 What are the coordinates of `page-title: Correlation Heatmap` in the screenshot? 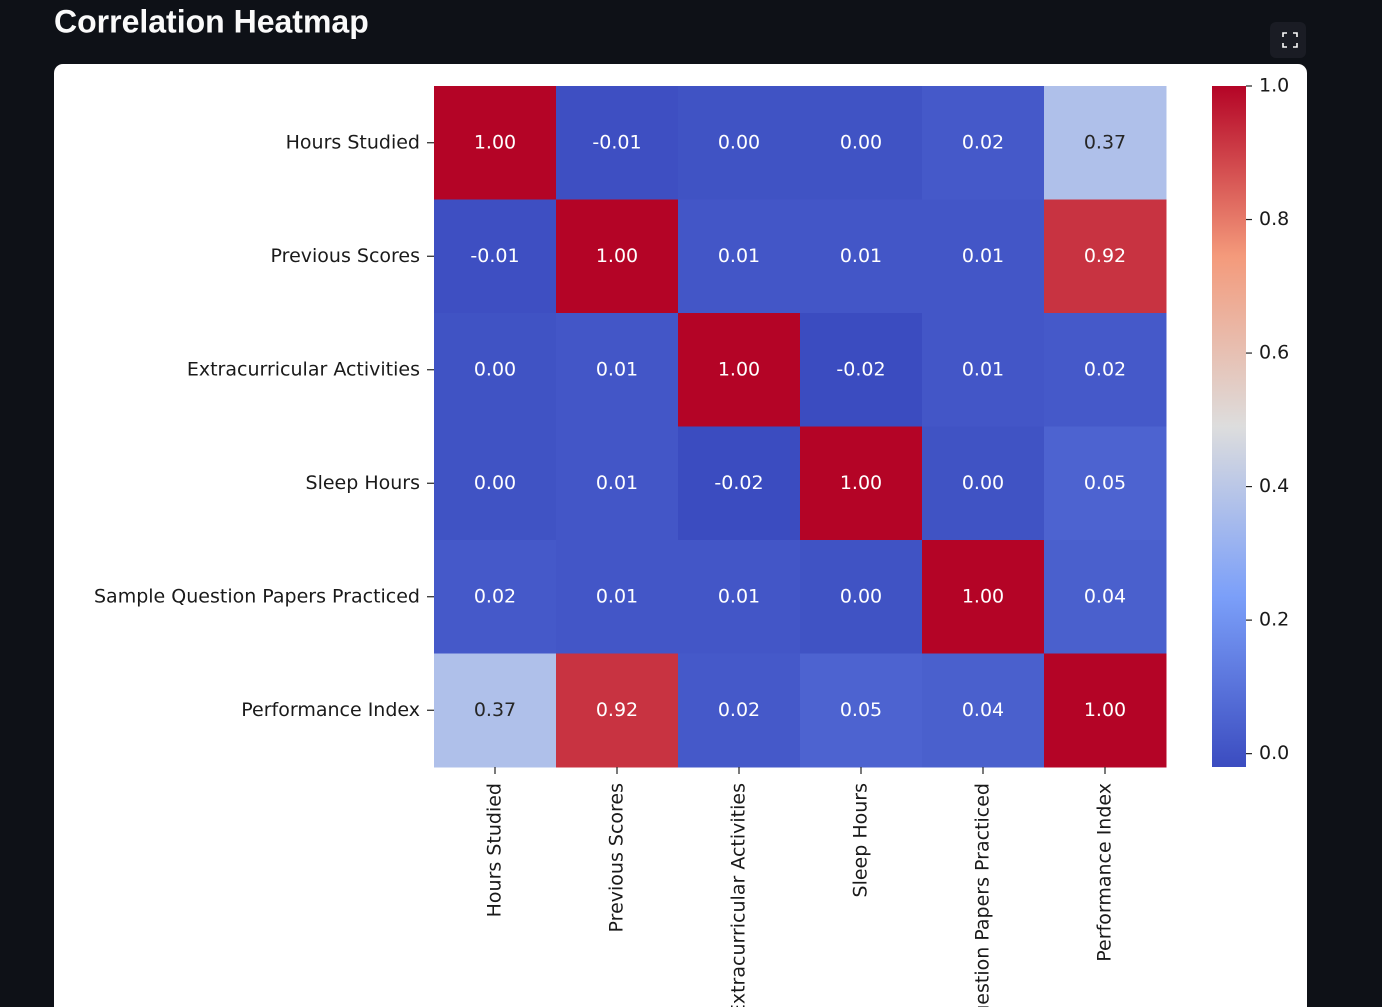 It's located at (211, 21).